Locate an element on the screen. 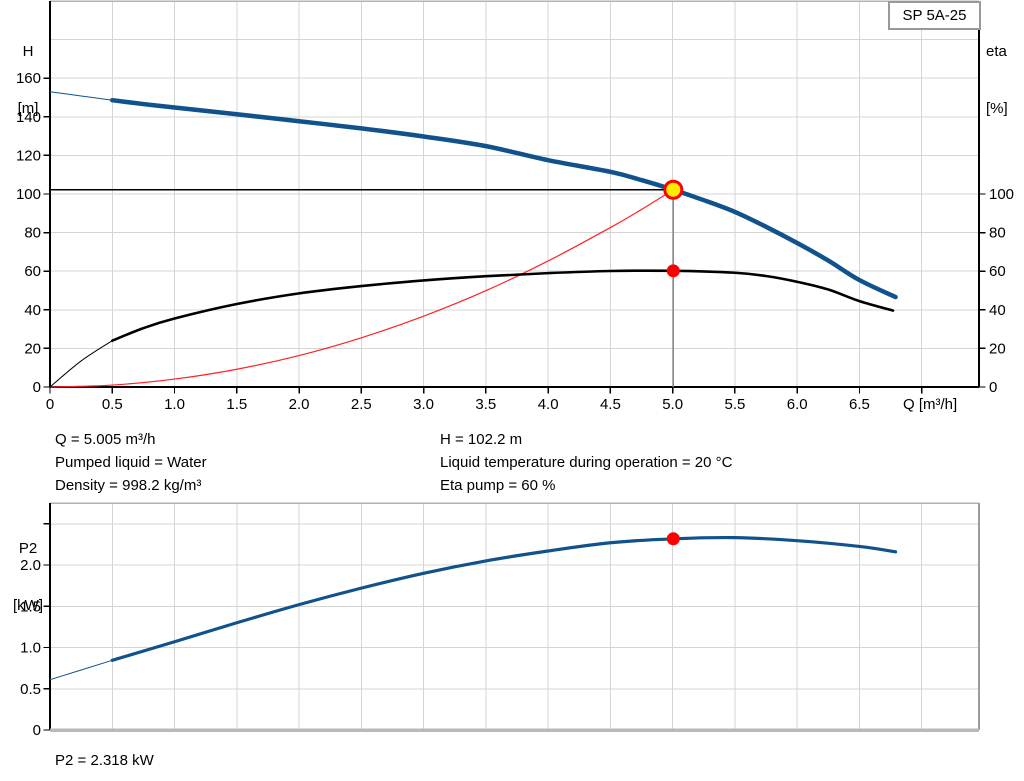  info-flow: Q = 5.005 m³/h is located at coordinates (105, 439).